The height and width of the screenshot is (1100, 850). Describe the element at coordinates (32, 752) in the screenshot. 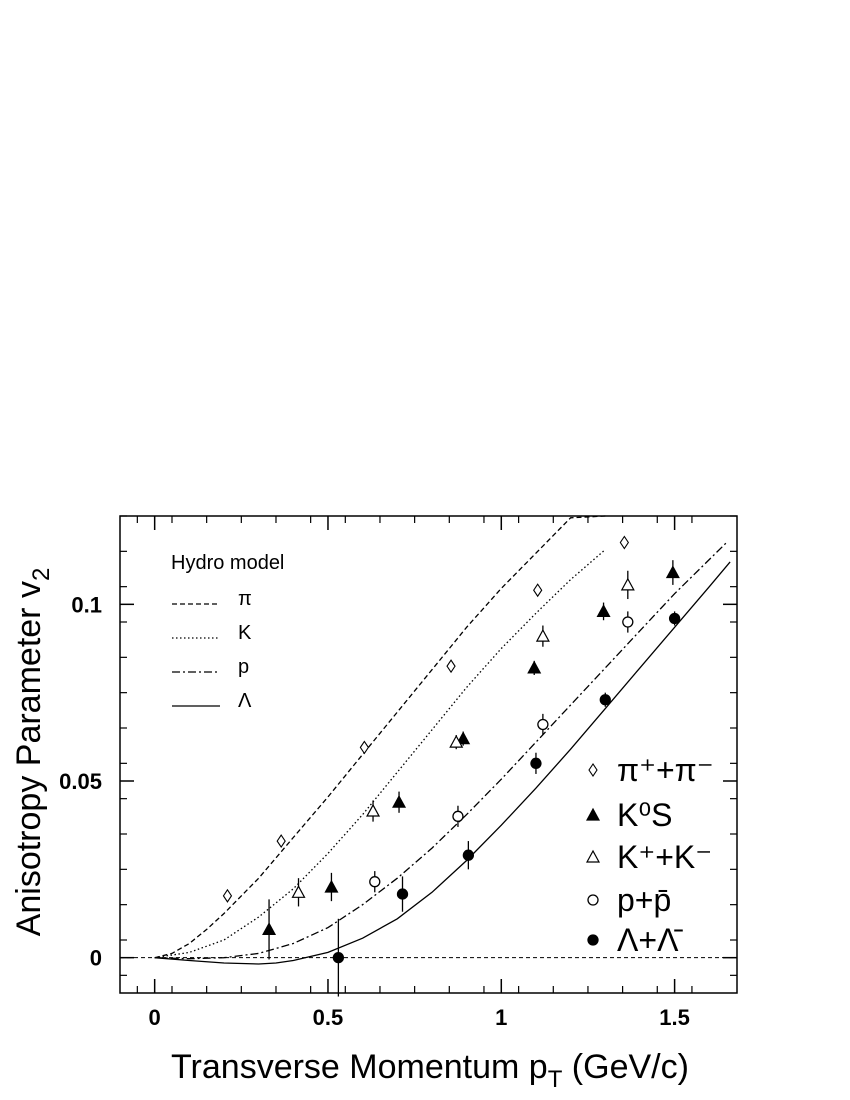

I see `y-axis-title: Anisotropy Parameter v2` at that location.